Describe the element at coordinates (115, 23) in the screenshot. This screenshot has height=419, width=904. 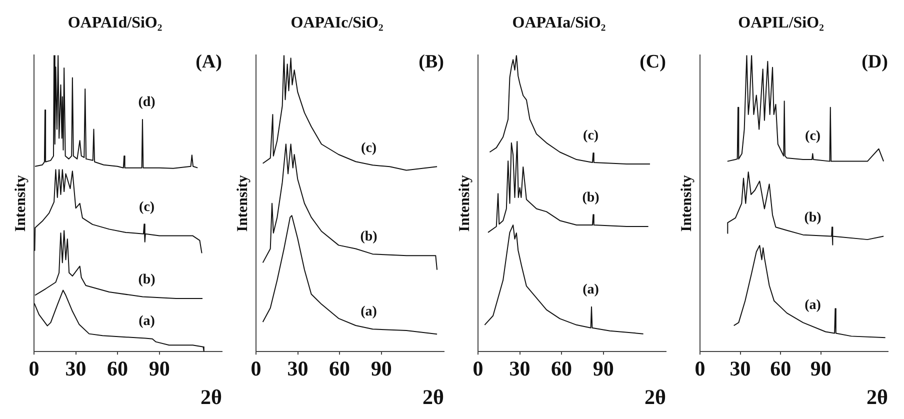
I see `chart-title: OAPAId/SiO₂` at that location.